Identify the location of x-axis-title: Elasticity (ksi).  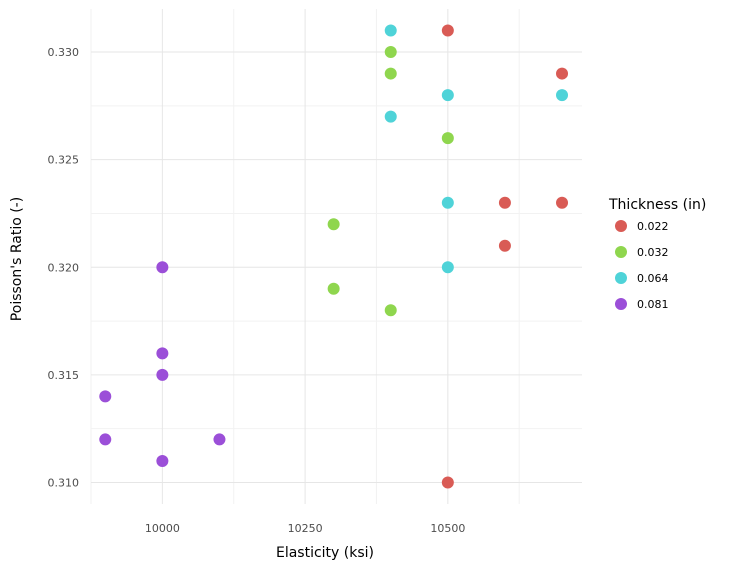
(325, 553).